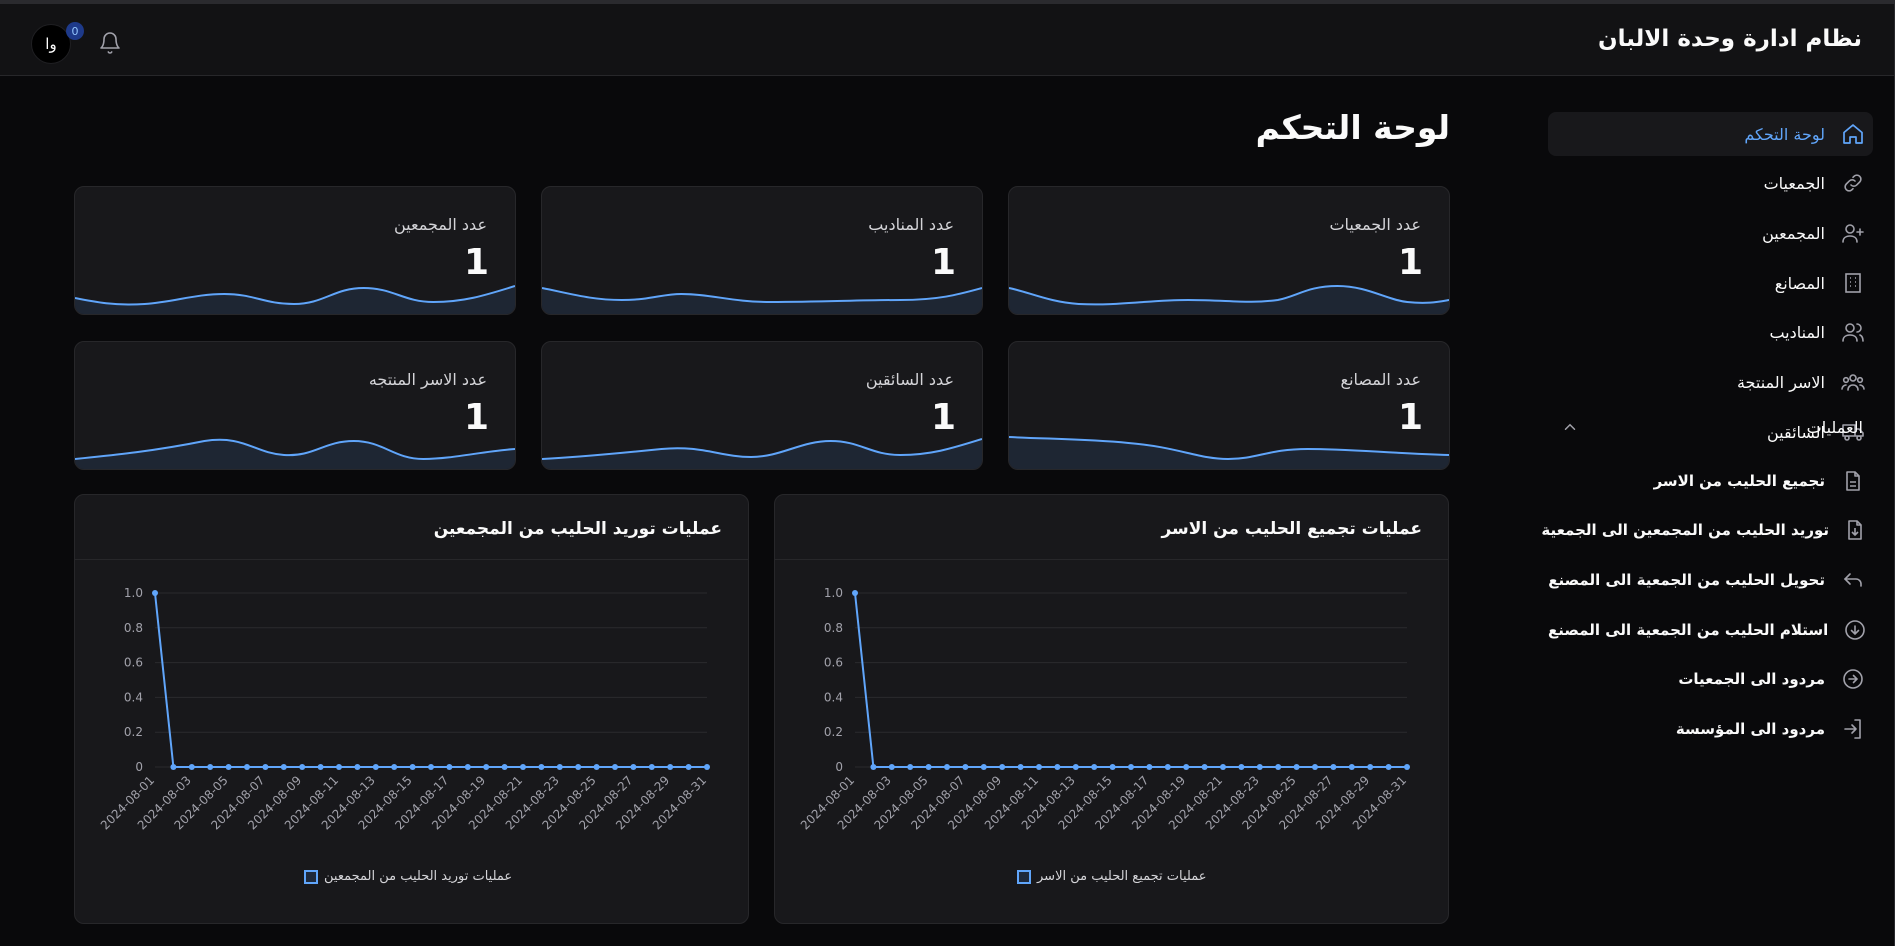 The width and height of the screenshot is (1895, 946). I want to click on stat-label: عدد المجمعين, so click(440, 224).